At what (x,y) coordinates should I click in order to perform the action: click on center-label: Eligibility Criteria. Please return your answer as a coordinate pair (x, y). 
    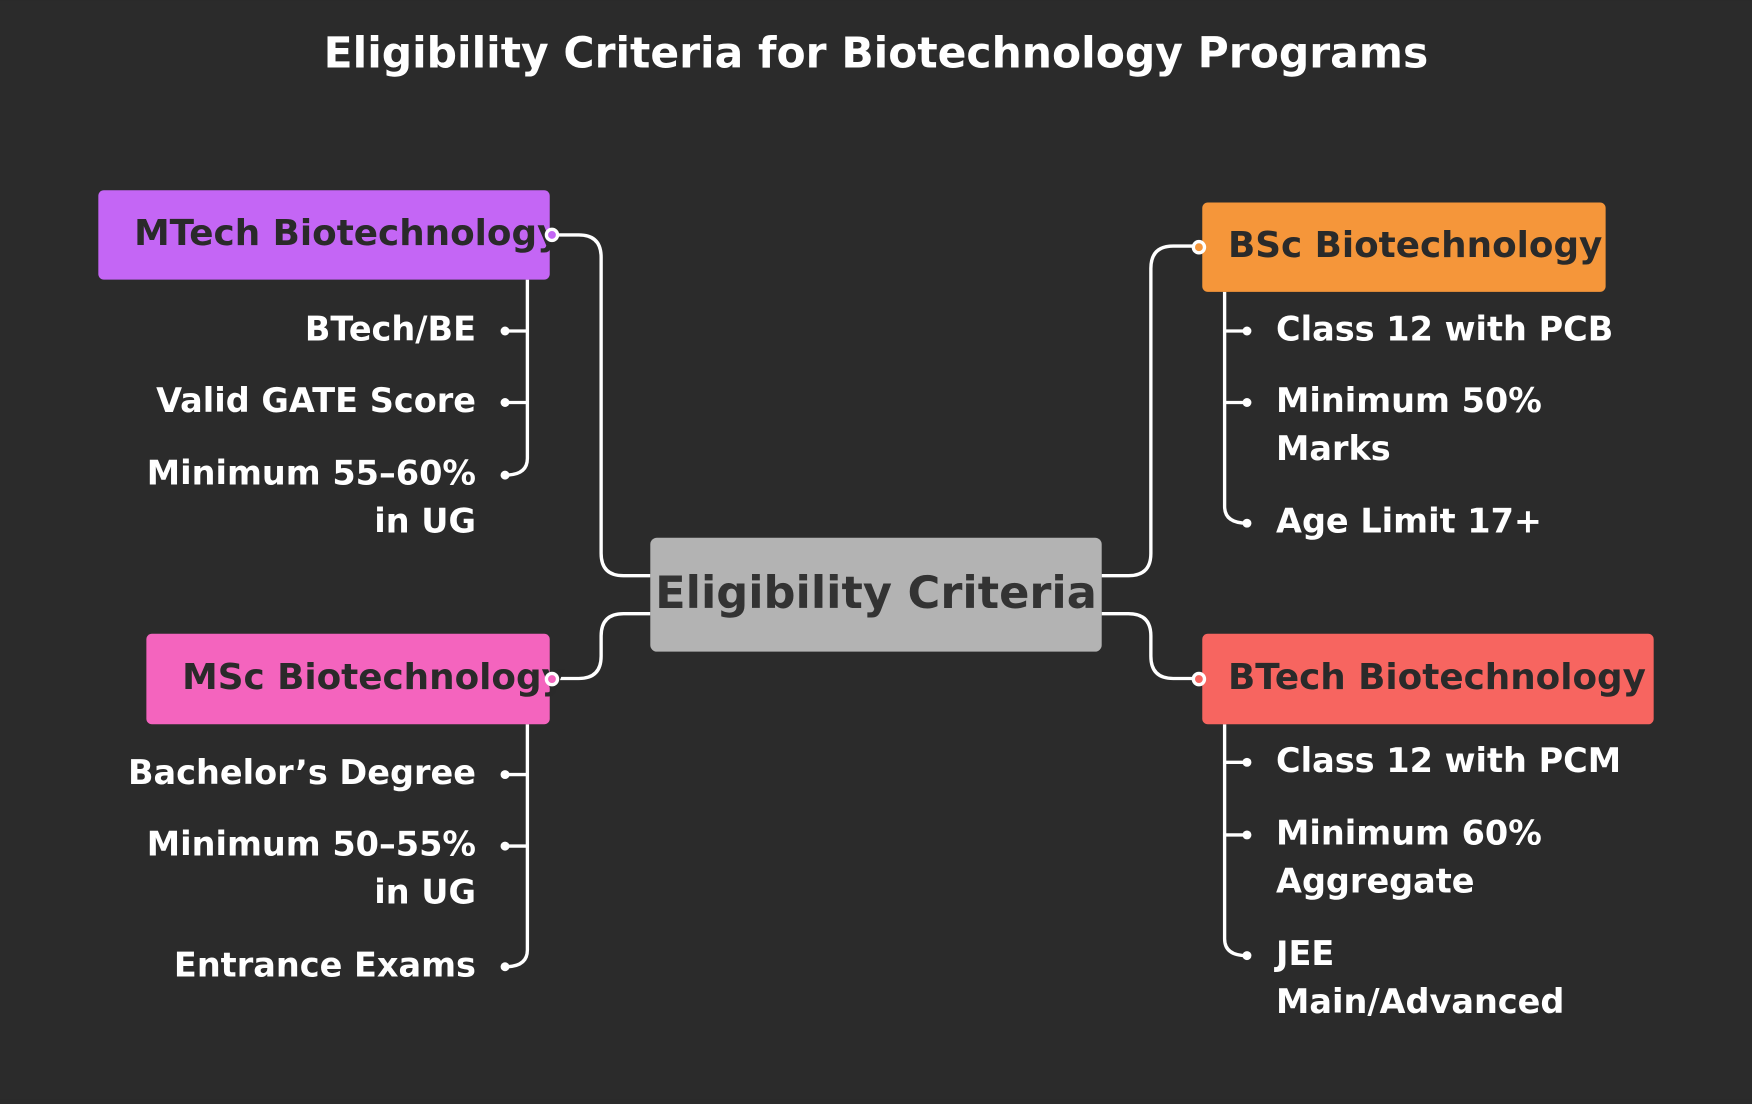
    Looking at the image, I should click on (876, 593).